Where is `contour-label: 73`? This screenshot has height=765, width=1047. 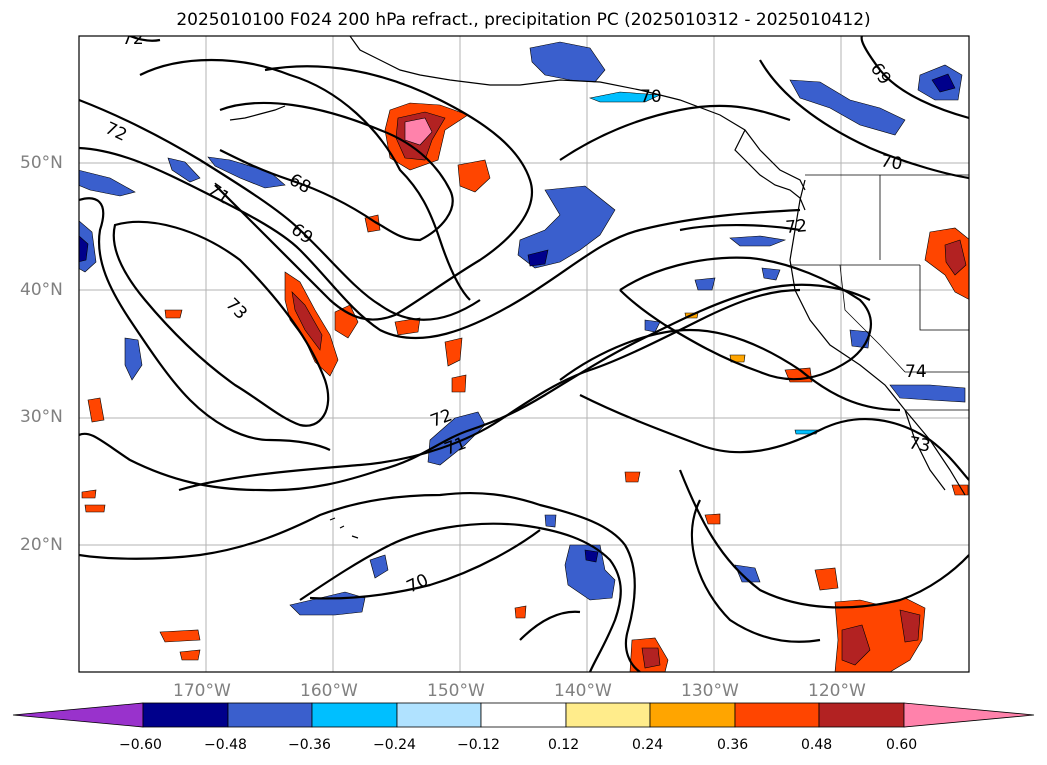
contour-label: 73 is located at coordinates (919, 444).